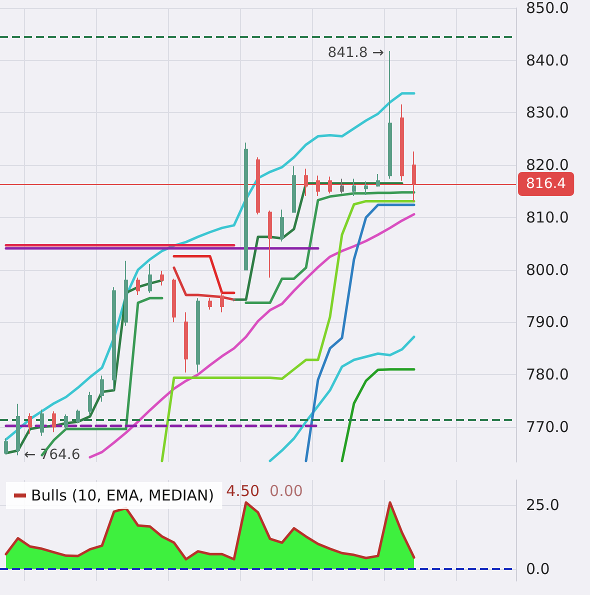  Describe the element at coordinates (538, 569) in the screenshot. I see `y-tick-label: 0.0` at that location.